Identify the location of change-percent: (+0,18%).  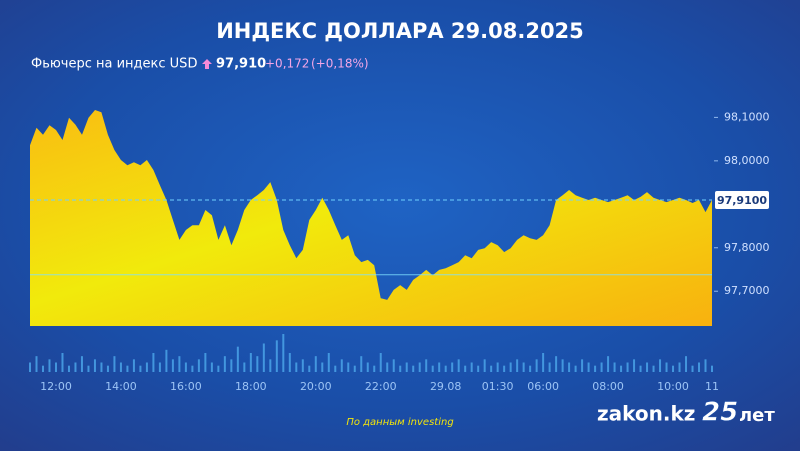
(340, 64).